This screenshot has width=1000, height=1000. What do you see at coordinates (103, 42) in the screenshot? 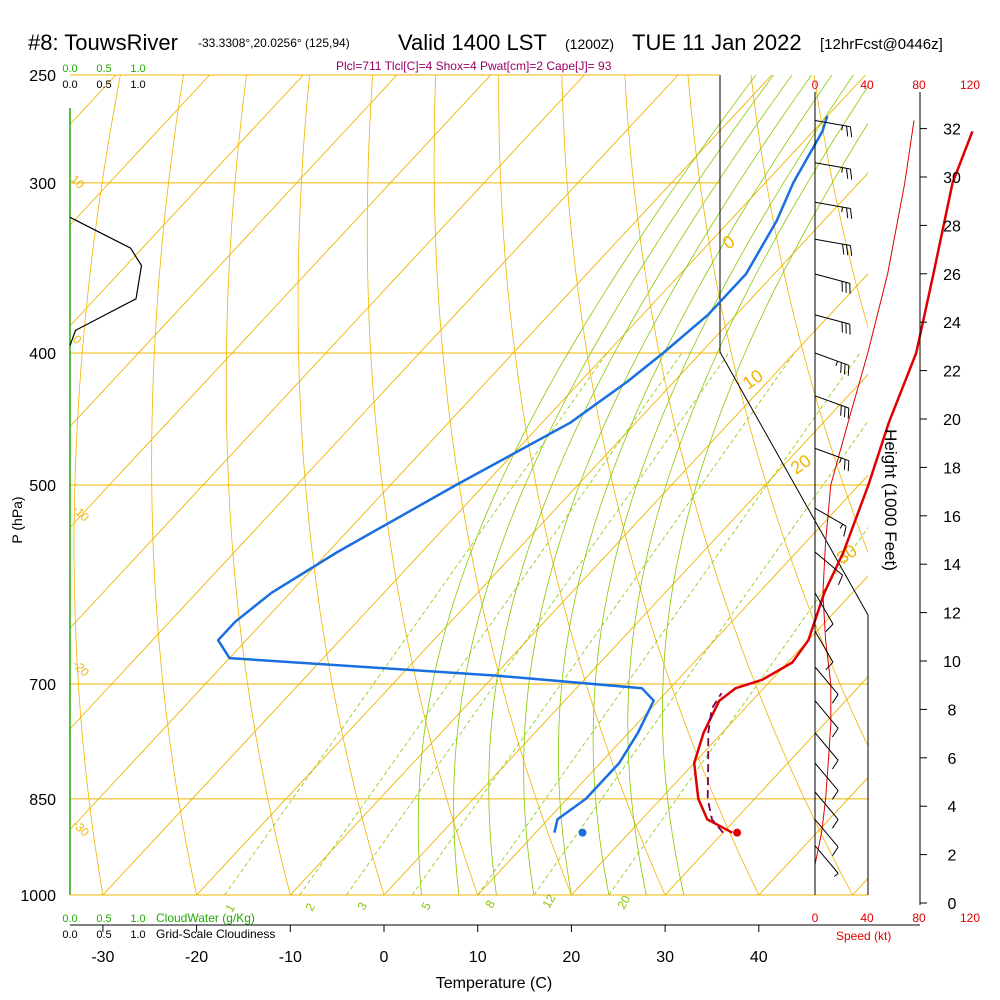
I see `station-title: #8: TouwsRiver` at bounding box center [103, 42].